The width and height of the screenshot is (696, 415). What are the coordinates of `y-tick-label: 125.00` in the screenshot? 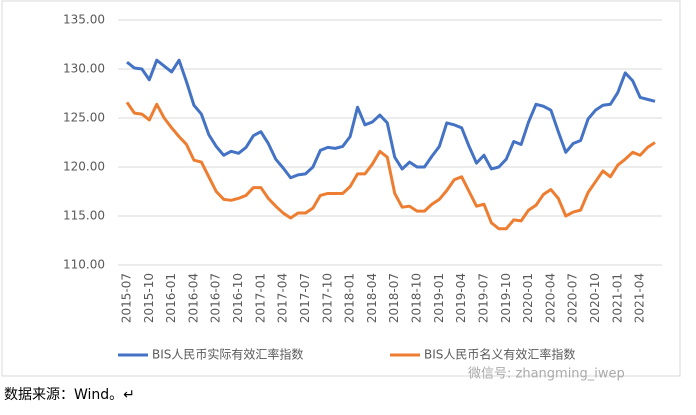 It's located at (84, 118).